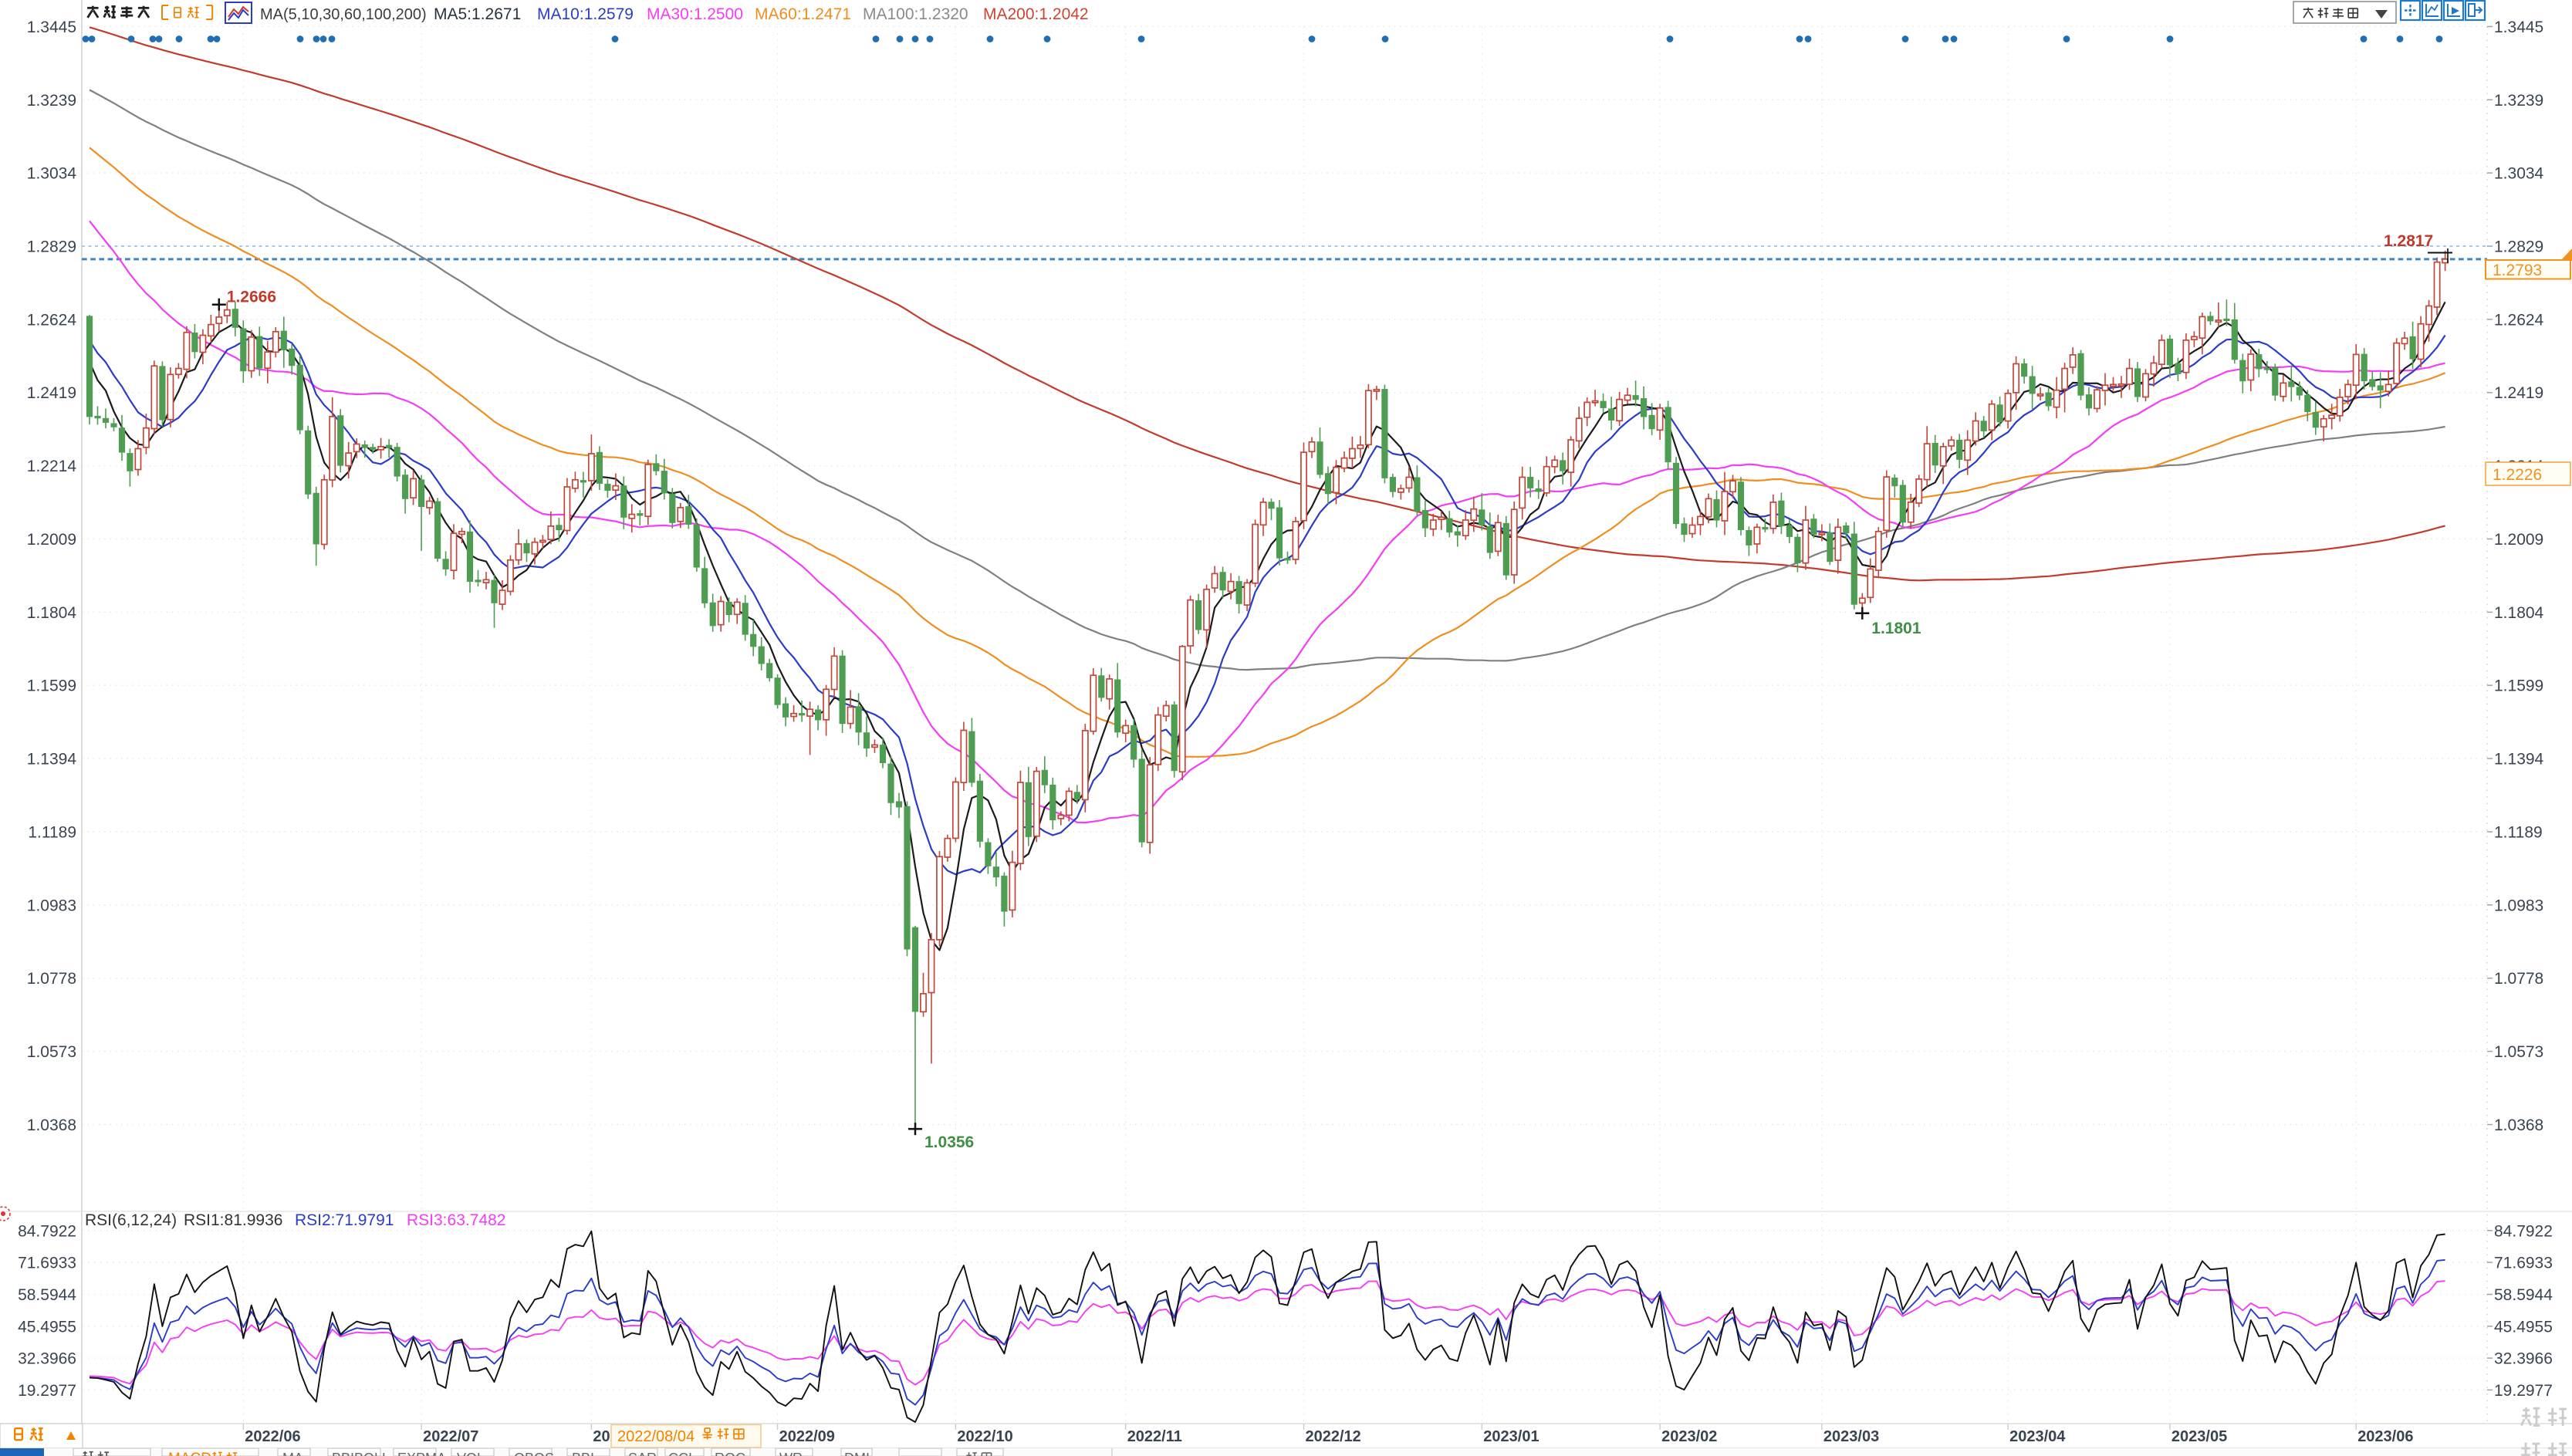 This screenshot has height=1456, width=2572. I want to click on svg-text: MA200:1.2042, so click(1036, 14).